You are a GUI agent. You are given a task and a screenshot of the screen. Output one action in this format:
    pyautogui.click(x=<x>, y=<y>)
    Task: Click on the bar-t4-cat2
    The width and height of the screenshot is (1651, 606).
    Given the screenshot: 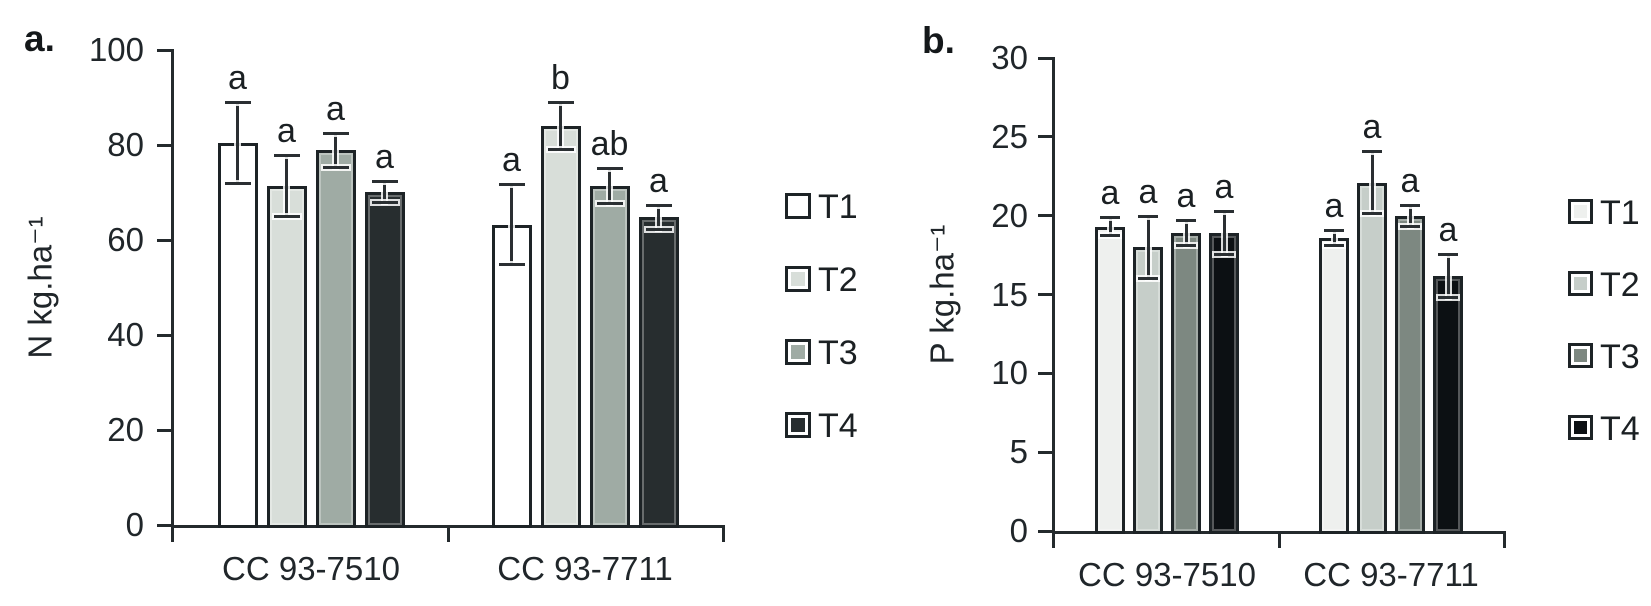 What is the action you would take?
    pyautogui.click(x=658, y=372)
    